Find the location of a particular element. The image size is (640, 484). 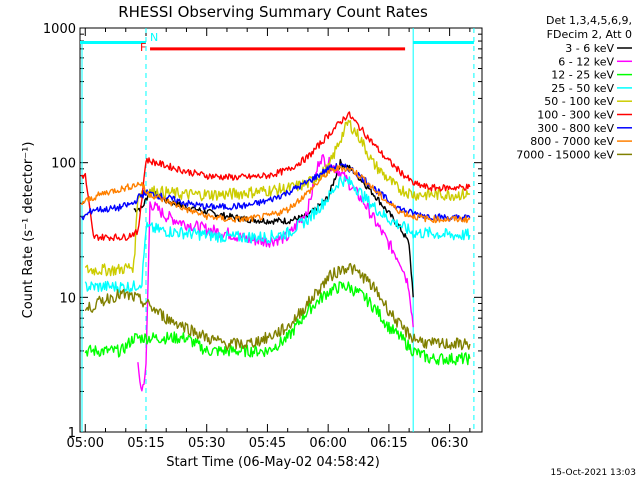

legend-label-7000-15000-kev: 7000 - 15000 keV is located at coordinates (565, 154).